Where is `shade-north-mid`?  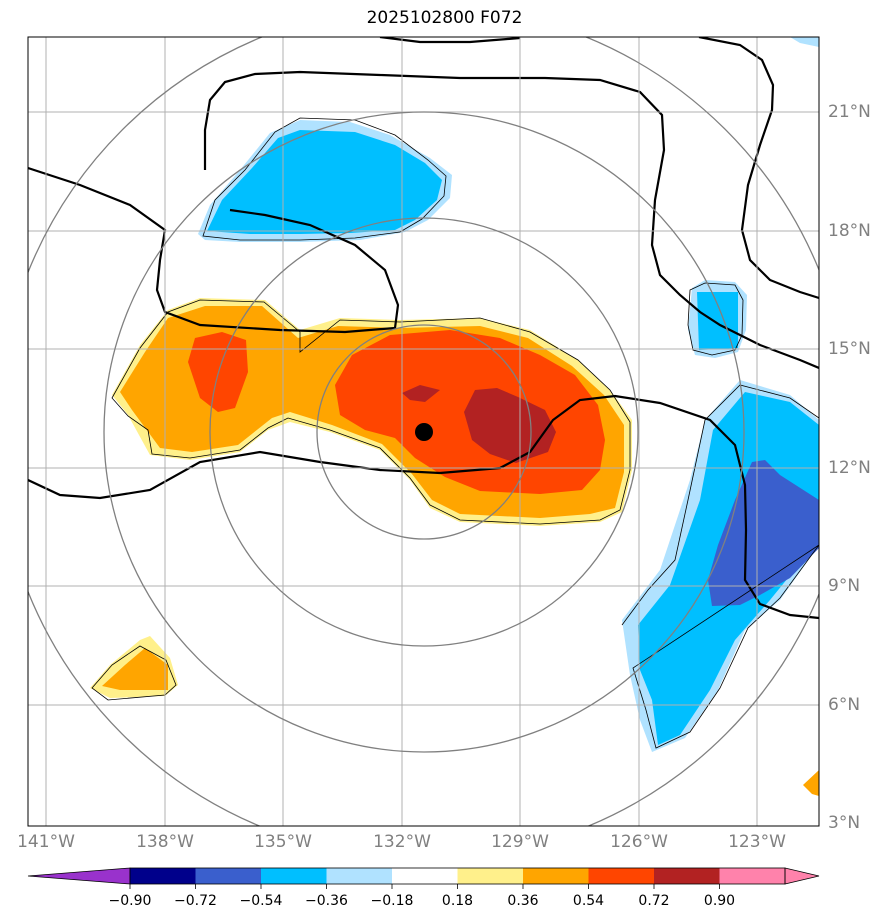 shade-north-mid is located at coordinates (324, 182).